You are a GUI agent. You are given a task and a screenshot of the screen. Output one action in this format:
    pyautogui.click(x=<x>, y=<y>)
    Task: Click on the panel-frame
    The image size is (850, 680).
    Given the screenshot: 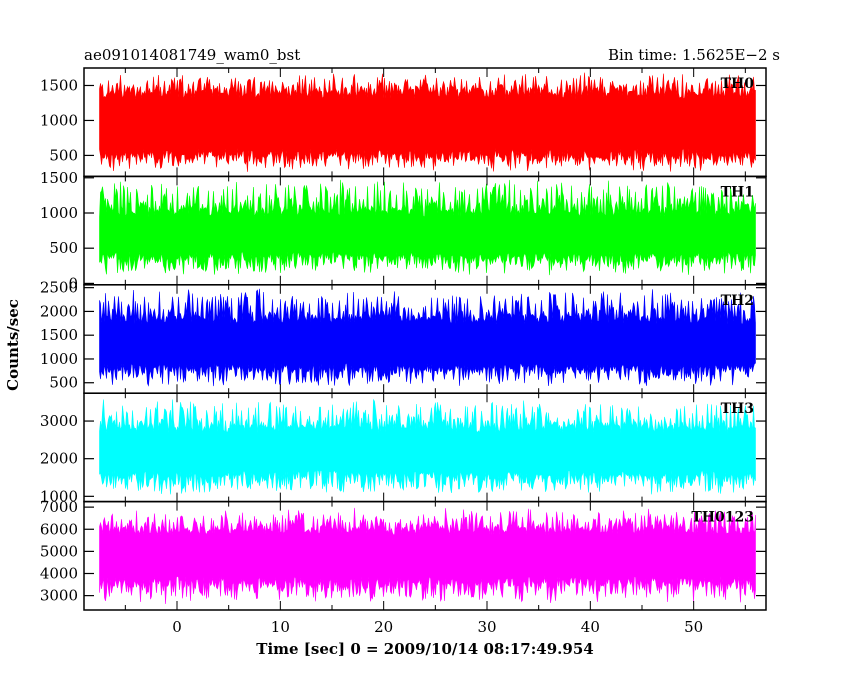 What is the action you would take?
    pyautogui.click(x=425, y=555)
    